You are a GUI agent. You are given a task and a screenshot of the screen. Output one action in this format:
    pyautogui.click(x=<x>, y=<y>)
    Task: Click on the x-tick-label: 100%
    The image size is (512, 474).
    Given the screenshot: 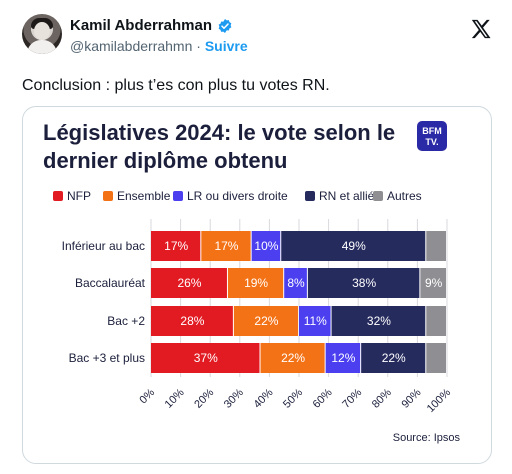 What is the action you would take?
    pyautogui.click(x=439, y=400)
    